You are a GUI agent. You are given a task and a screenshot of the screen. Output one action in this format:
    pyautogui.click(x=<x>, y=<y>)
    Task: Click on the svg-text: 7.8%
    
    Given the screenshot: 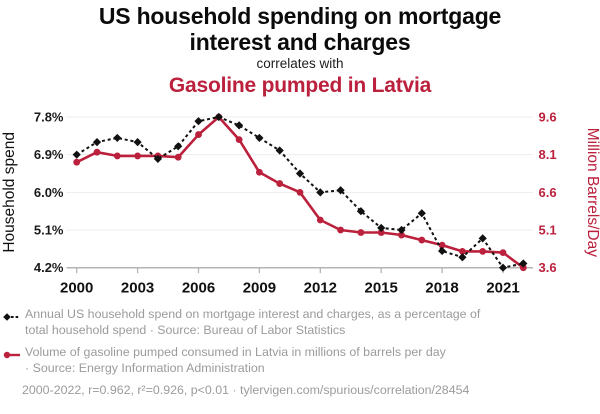 What is the action you would take?
    pyautogui.click(x=49, y=117)
    